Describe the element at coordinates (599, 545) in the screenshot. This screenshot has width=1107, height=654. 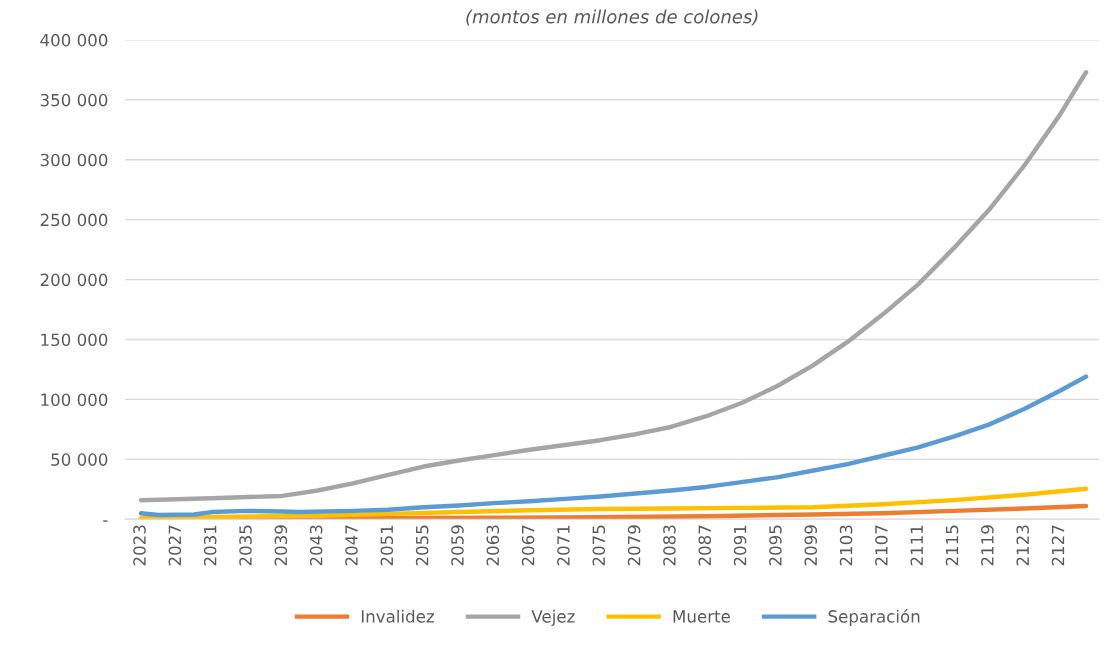
I see `x-tick-label: 2075` at that location.